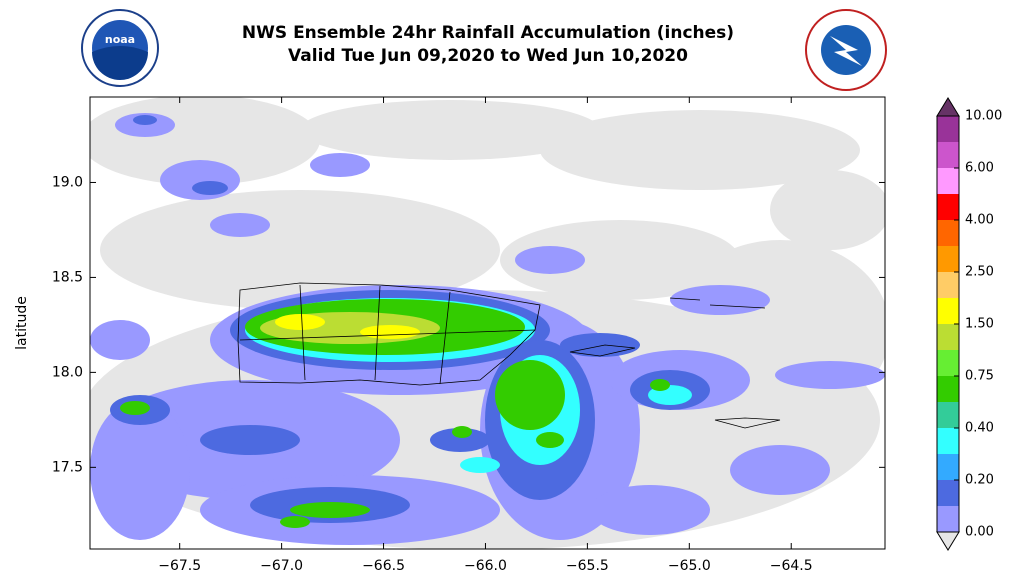 This screenshot has width=1024, height=575. What do you see at coordinates (488, 56) in the screenshot?
I see `subtitle: Valid Tue Jun 09,2020 to Wed Jun 10,2020` at bounding box center [488, 56].